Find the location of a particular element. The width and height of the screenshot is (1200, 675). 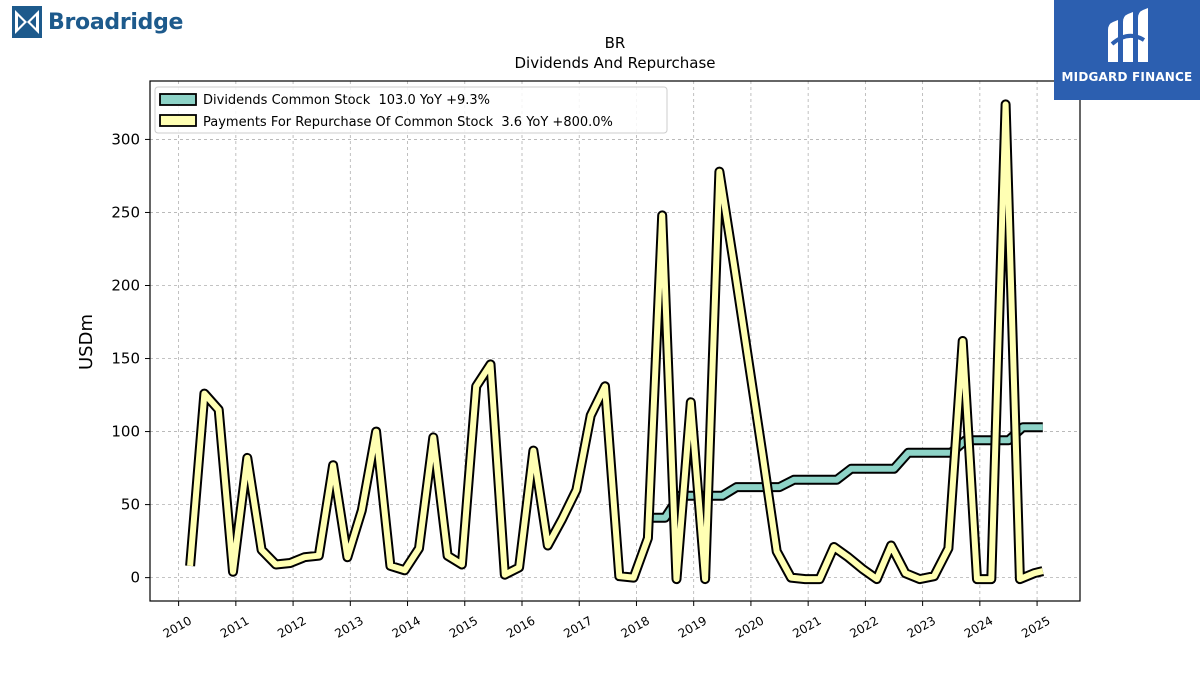

x-tick-label: 2024 is located at coordinates (978, 626).